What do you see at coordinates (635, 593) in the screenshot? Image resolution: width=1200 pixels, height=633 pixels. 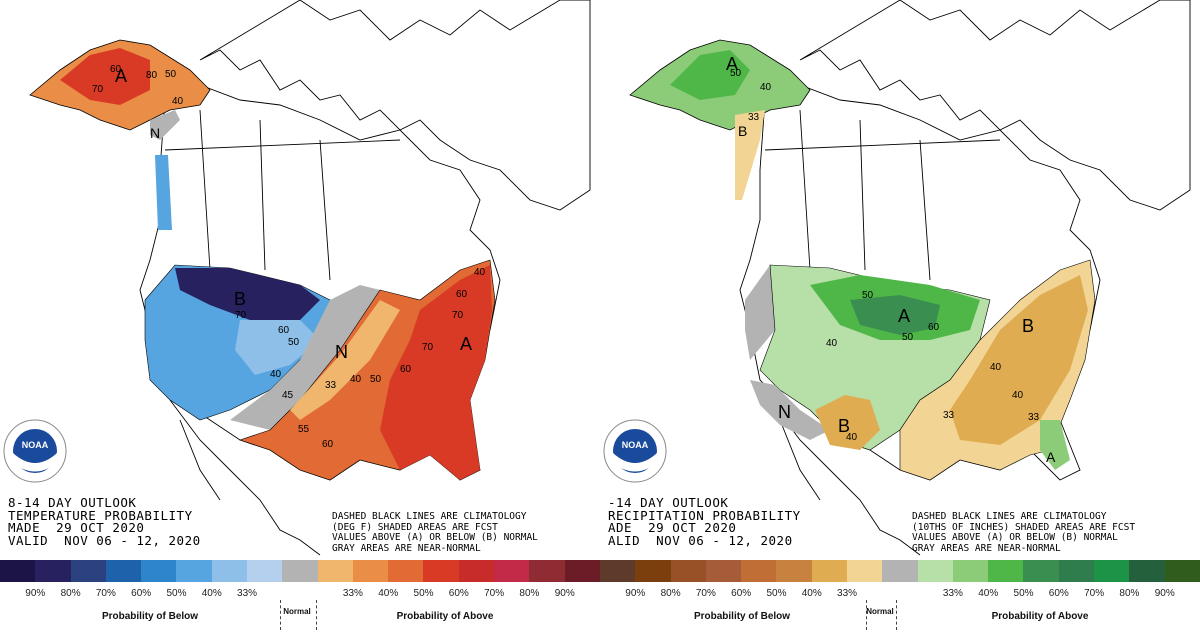 I see `legend-tick-label: 90%` at bounding box center [635, 593].